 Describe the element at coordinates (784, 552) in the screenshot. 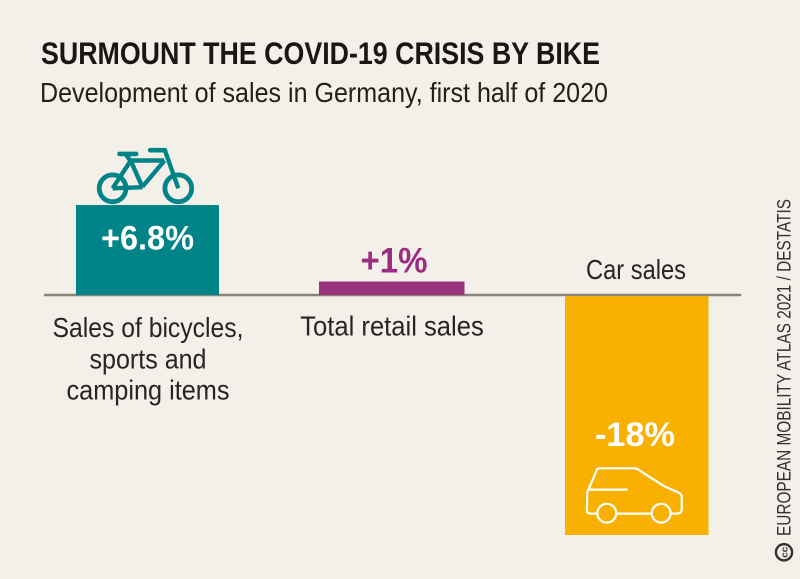

I see `svg-text: cc` at that location.